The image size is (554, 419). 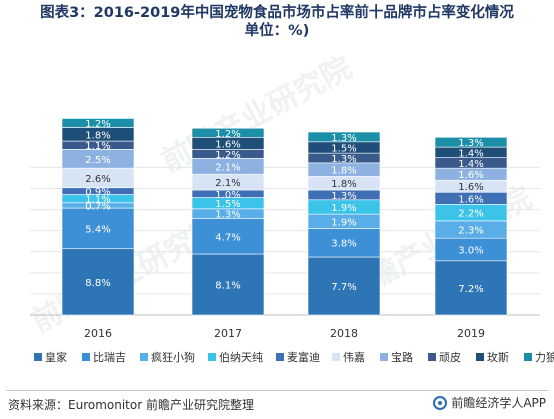 What do you see at coordinates (173, 357) in the screenshot?
I see `legend-label: 疯狂小狗` at bounding box center [173, 357].